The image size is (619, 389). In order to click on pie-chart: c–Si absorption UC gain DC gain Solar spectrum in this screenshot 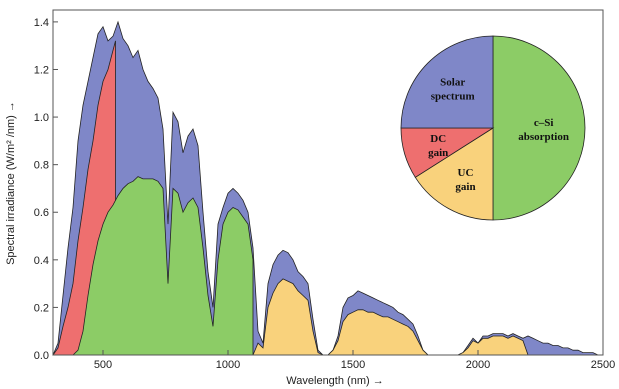, I will do `click(493, 128)`.